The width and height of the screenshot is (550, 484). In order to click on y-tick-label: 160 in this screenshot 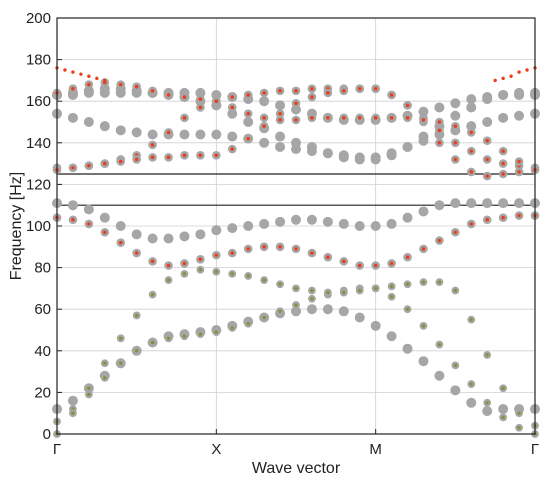, I will do `click(38, 101)`.